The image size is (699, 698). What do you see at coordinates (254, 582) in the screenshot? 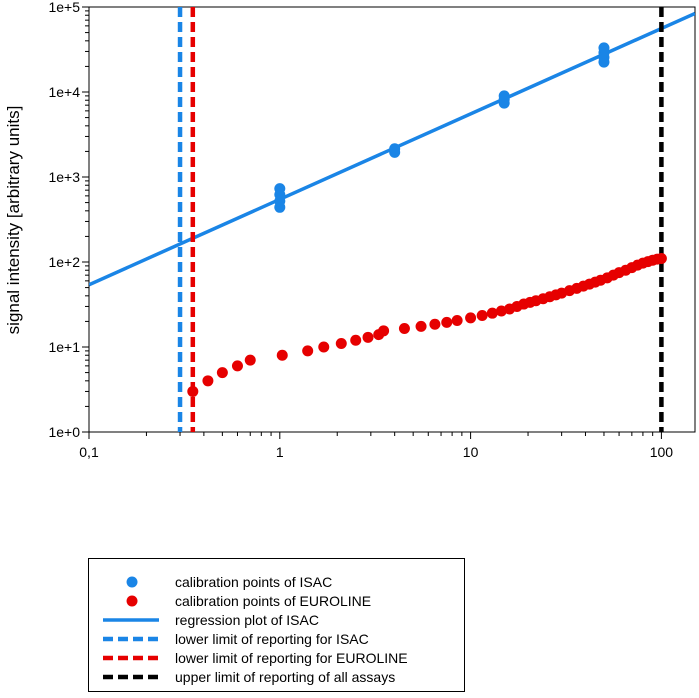
I see `legend-label: calibration points of ISAC` at bounding box center [254, 582].